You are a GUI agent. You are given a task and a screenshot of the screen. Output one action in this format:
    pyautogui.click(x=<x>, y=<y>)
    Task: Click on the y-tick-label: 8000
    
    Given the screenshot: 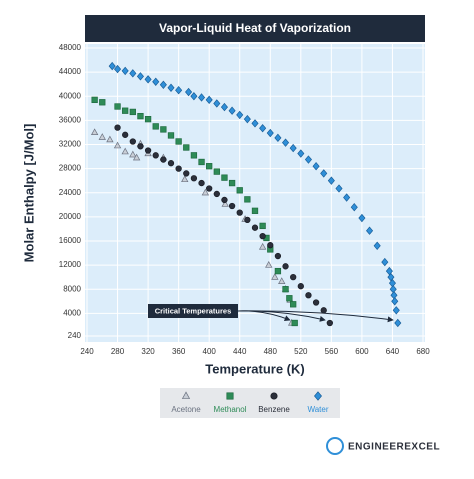 What is the action you would take?
    pyautogui.click(x=72, y=288)
    